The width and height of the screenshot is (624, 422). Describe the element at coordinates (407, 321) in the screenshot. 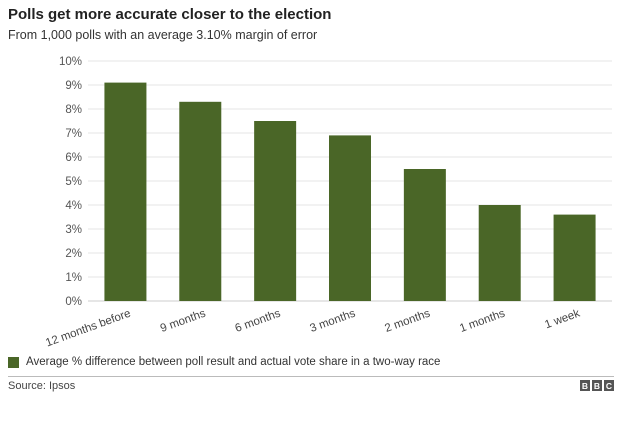

I see `x-tick-label: 2 months` at that location.